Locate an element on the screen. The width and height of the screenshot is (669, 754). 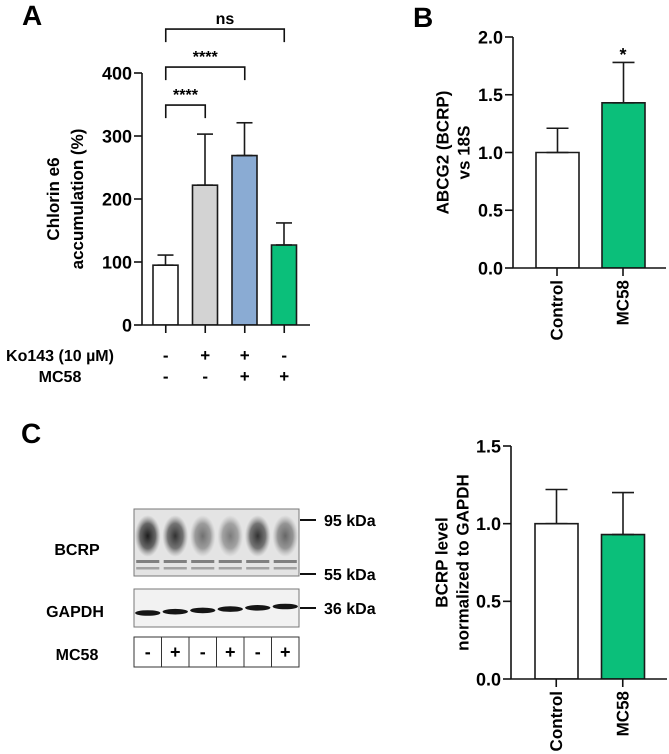
x-tick-label: + + is located at coordinates (245, 366).